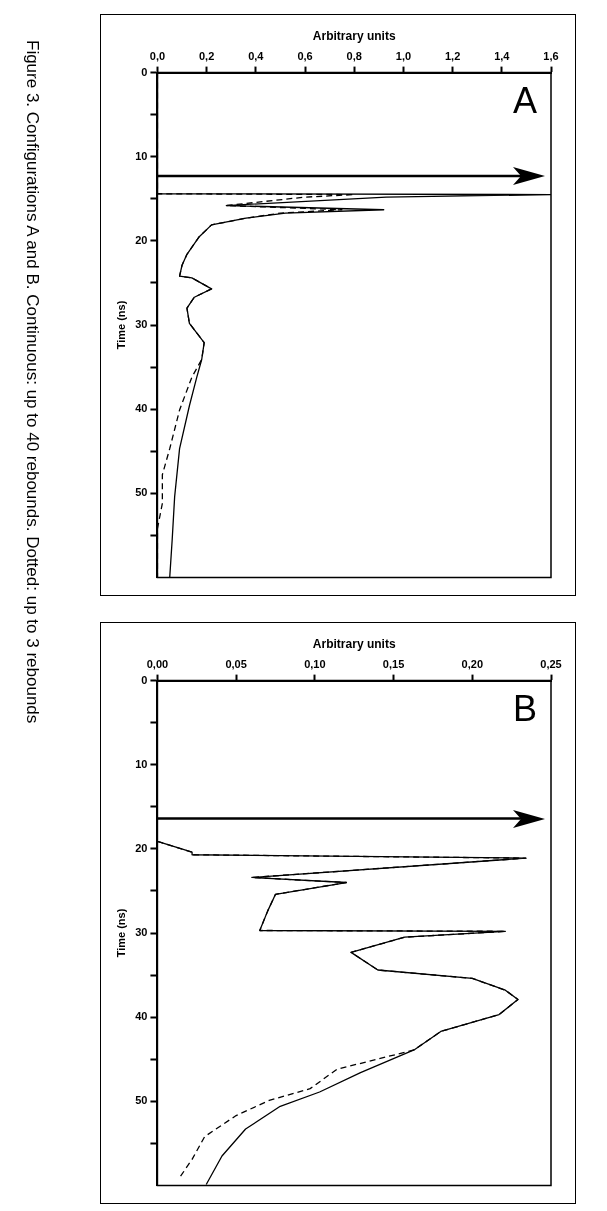 The image size is (607, 1211). What do you see at coordinates (157, 664) in the screenshot?
I see `x-tick-label: 0,00` at bounding box center [157, 664].